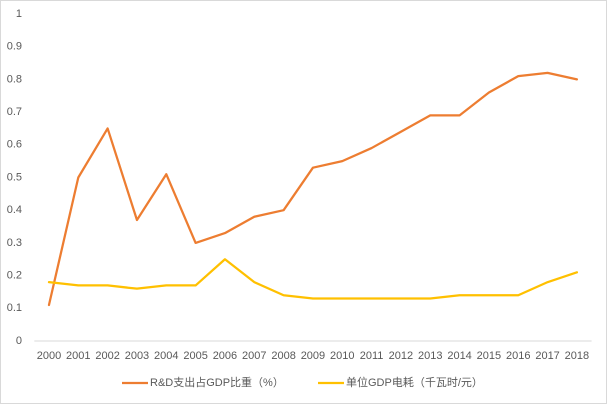 The height and width of the screenshot is (404, 607). What do you see at coordinates (14, 276) in the screenshot?
I see `y-tick-label: 0.2` at bounding box center [14, 276].